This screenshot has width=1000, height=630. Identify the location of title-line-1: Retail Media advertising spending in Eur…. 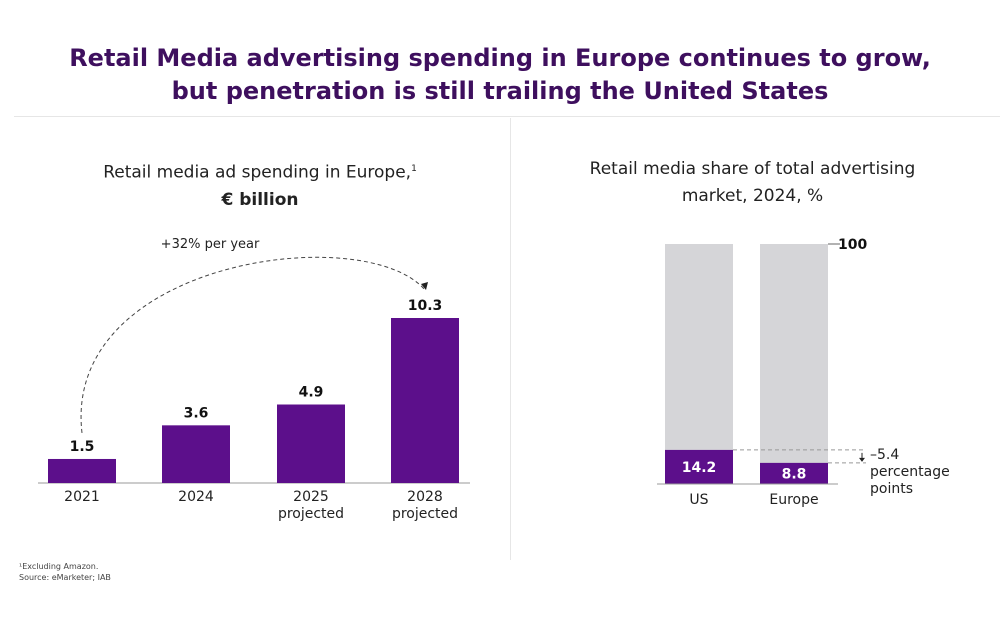
(500, 58).